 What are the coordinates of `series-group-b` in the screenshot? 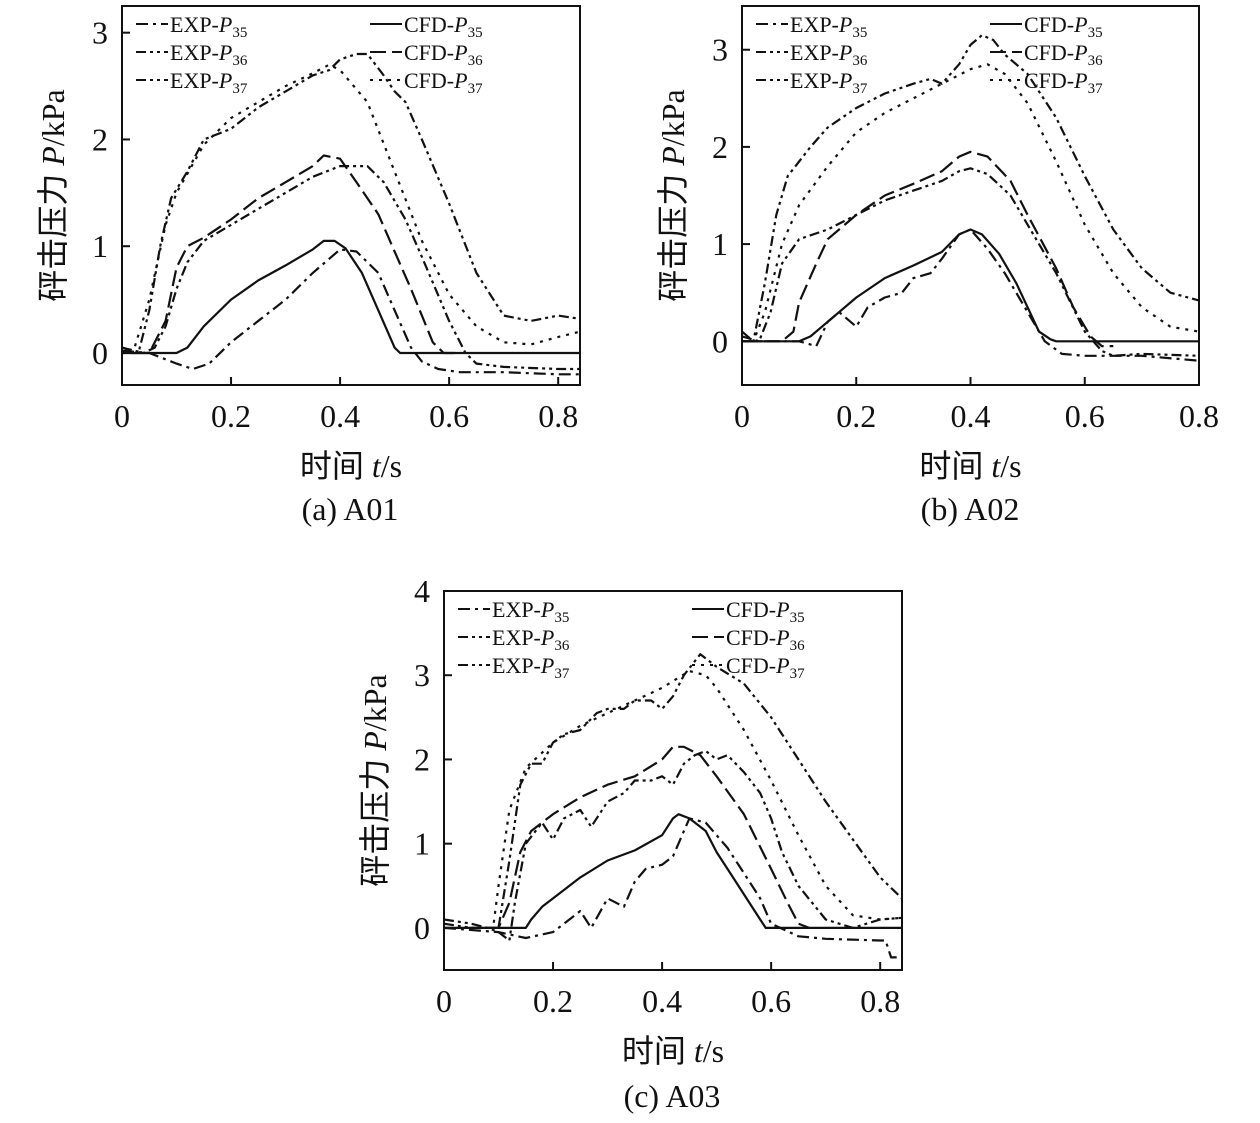 It's located at (970, 198).